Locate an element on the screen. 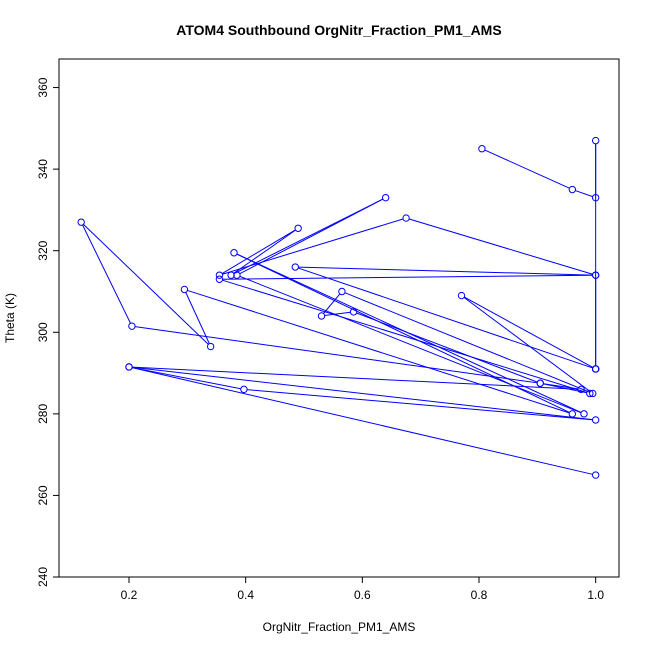 Image resolution: width=650 pixels, height=650 pixels. x-tick-label: 0.2 is located at coordinates (129, 595).